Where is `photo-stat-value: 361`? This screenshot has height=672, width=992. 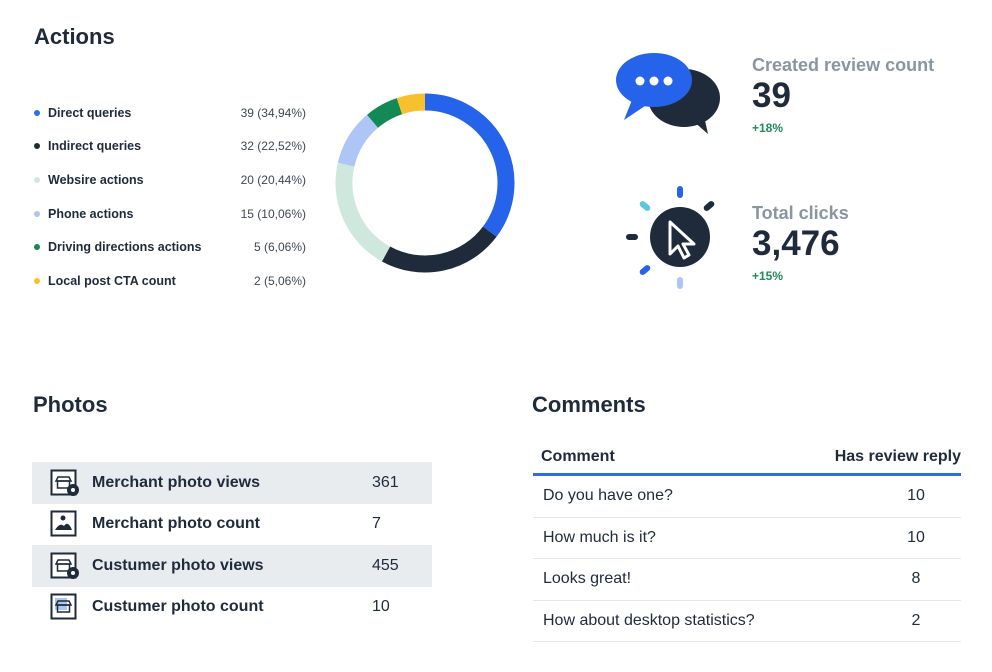 photo-stat-value: 361 is located at coordinates (385, 482).